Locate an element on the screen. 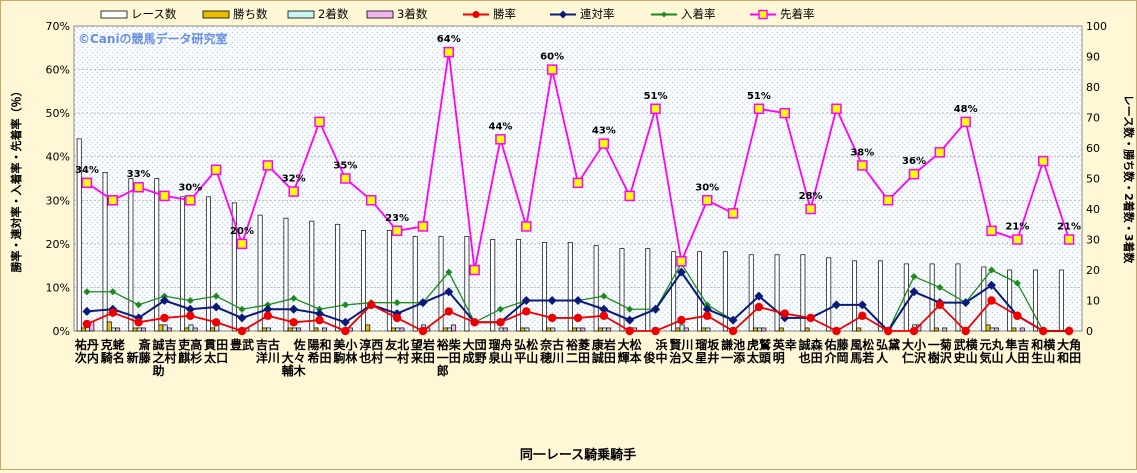 The height and width of the screenshot is (473, 1137). watermark: ©Caniの競馬データ研究室 is located at coordinates (153, 38).